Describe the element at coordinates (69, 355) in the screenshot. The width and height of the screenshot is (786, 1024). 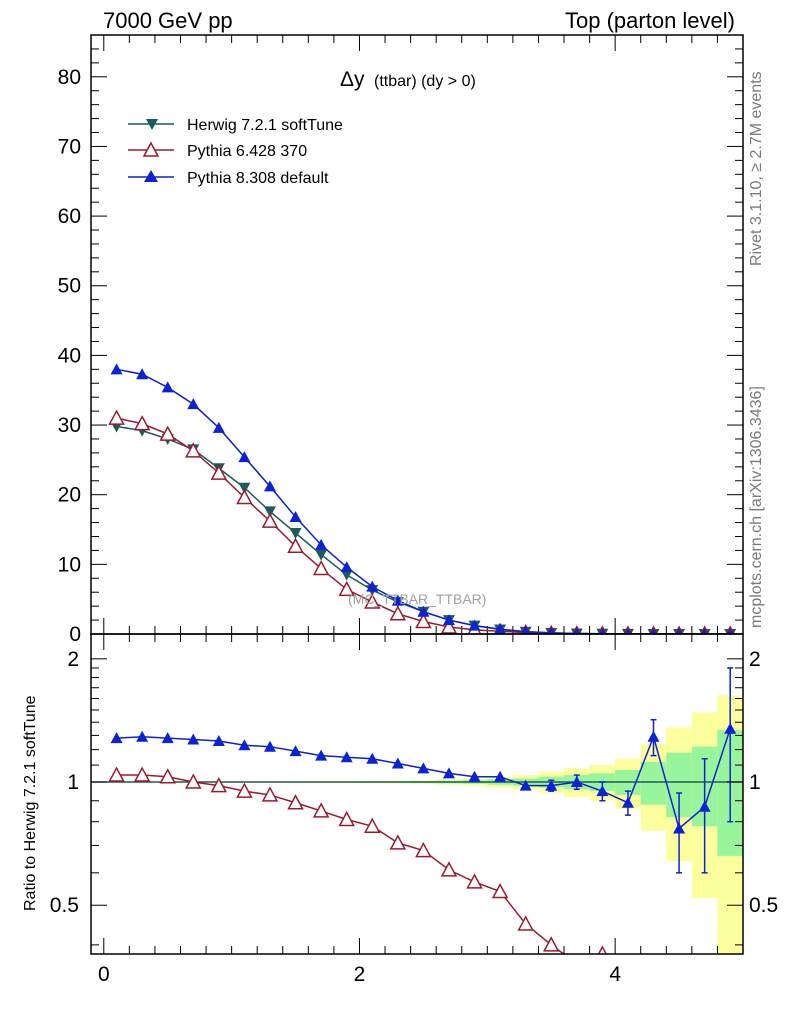
I see `main-ytick-label: 40` at that location.